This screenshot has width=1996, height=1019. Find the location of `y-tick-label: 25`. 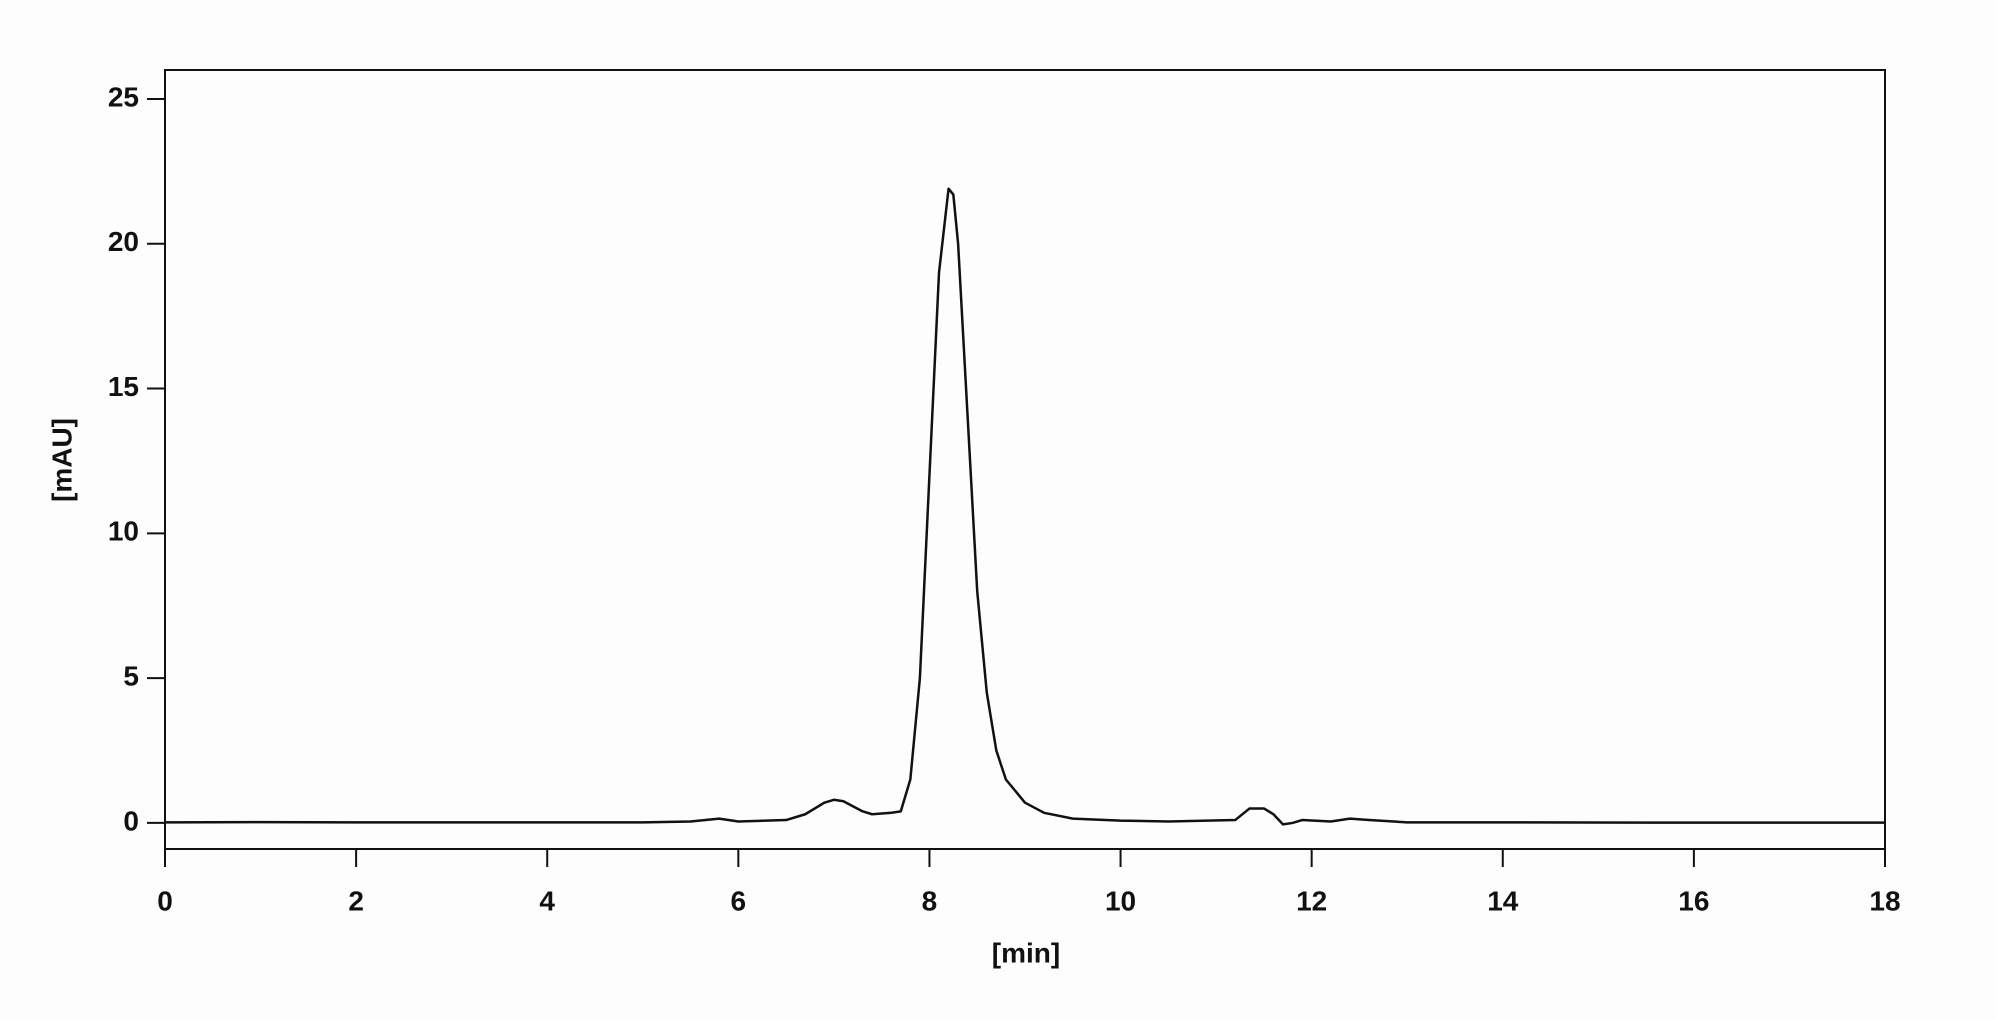

y-tick-label: 25 is located at coordinates (123, 96).